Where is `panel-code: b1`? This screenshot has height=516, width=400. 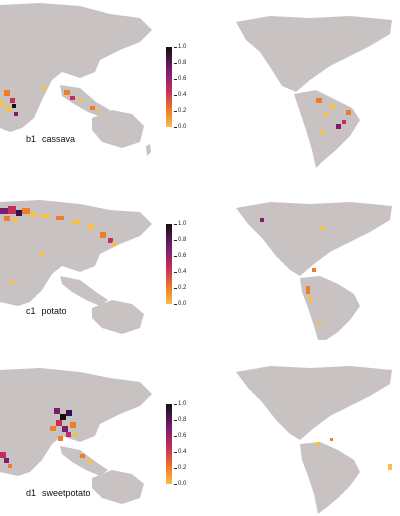
panel-code: b1 is located at coordinates (31, 139).